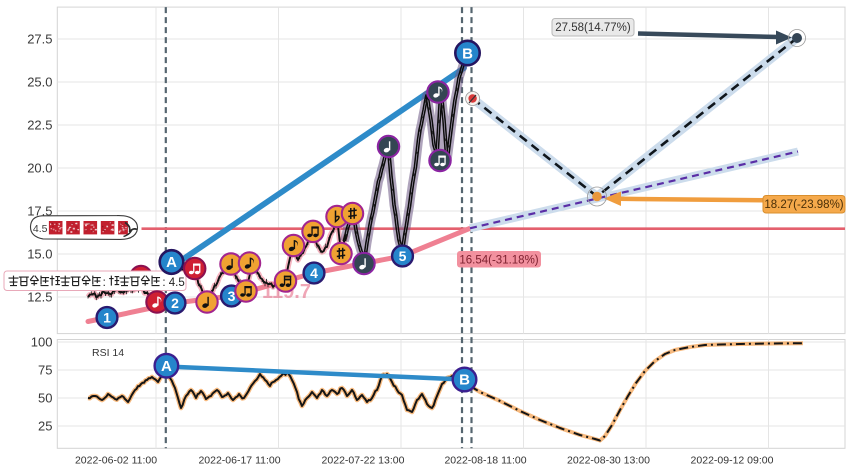 Image resolution: width=849 pixels, height=471 pixels. I want to click on svg-text: 18.27(-23.98%), so click(803, 205).